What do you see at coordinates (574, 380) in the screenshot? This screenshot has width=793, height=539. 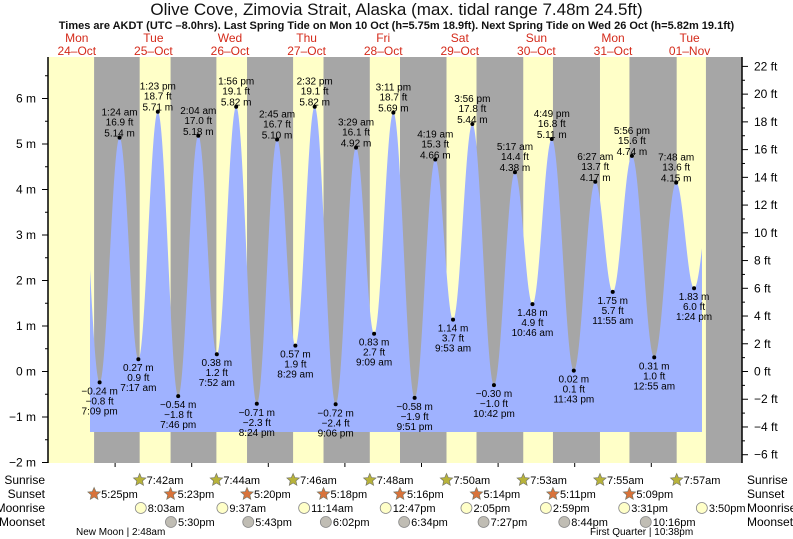 I see `tide-height-m: 0.02 m` at bounding box center [574, 380].